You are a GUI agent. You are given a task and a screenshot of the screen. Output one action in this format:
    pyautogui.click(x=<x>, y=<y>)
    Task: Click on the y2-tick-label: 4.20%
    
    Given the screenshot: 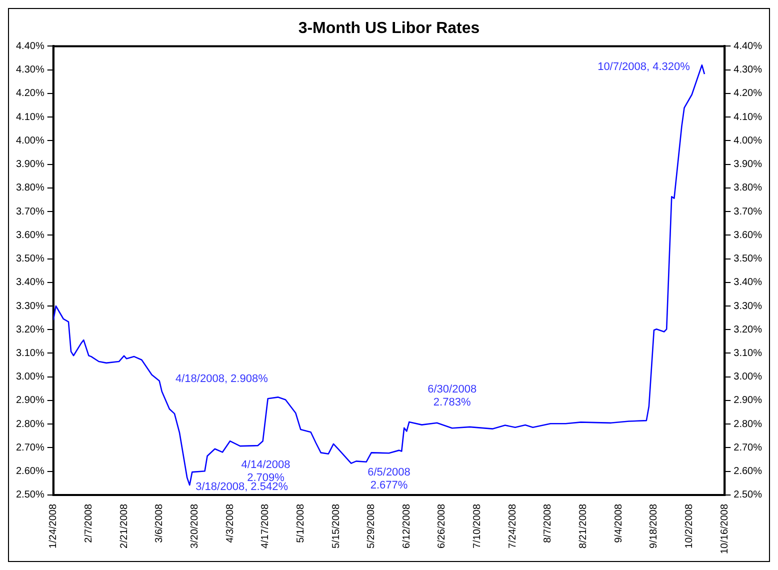 What is the action you would take?
    pyautogui.click(x=748, y=94)
    